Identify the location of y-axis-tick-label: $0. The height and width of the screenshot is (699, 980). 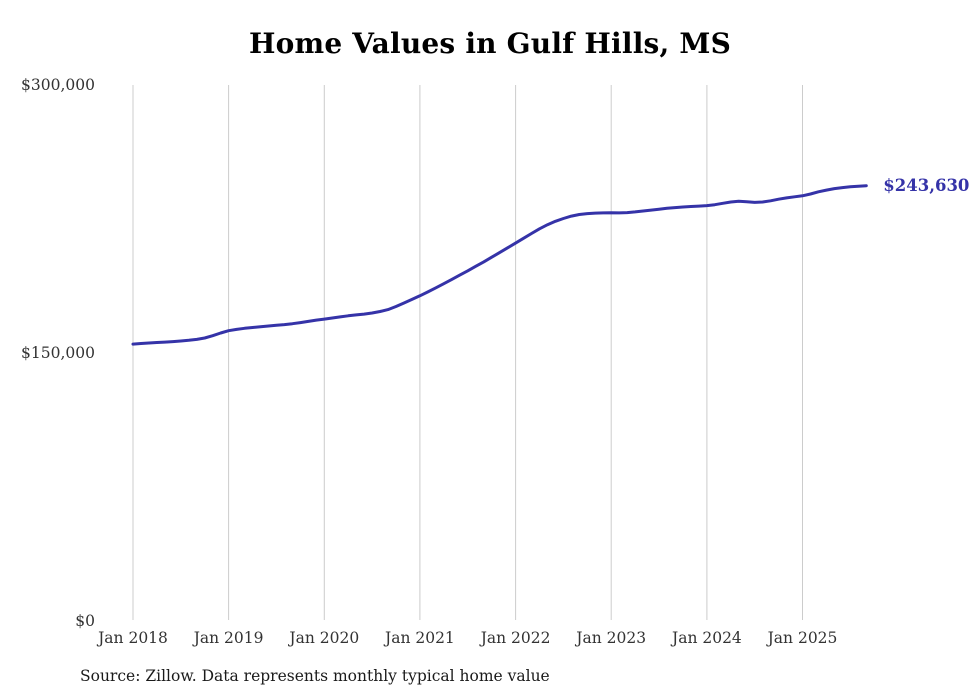
(85, 621).